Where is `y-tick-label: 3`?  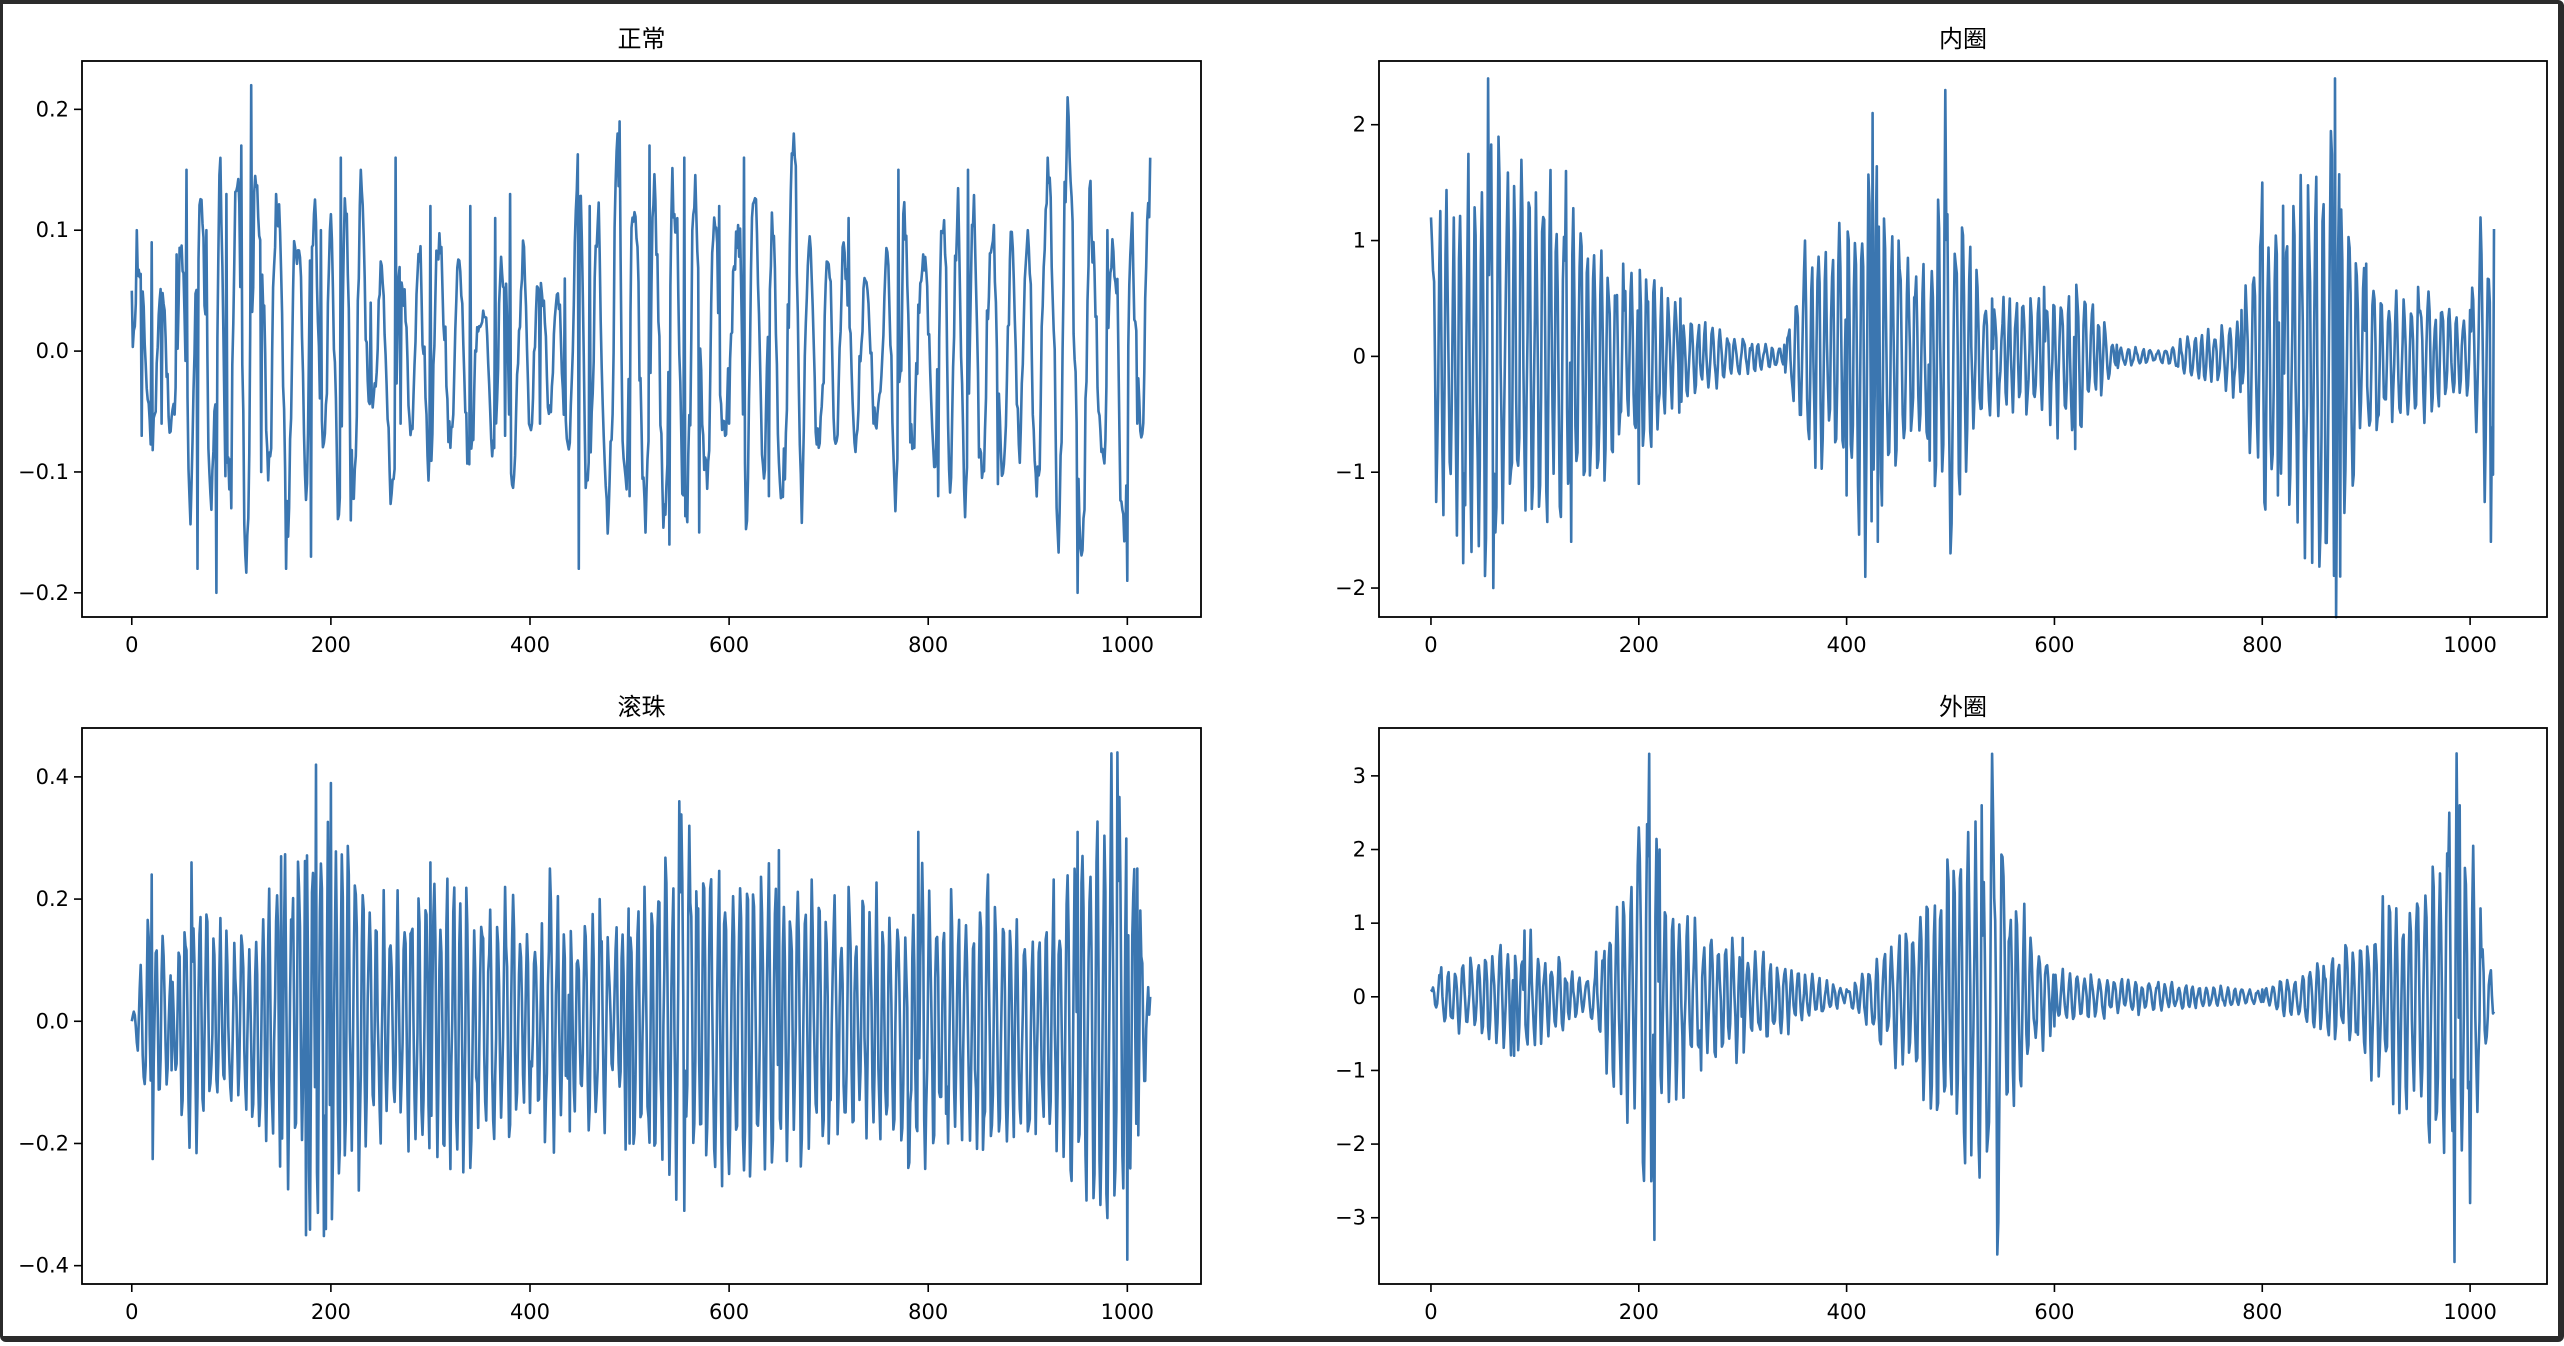
y-tick-label: 3 is located at coordinates (1359, 776).